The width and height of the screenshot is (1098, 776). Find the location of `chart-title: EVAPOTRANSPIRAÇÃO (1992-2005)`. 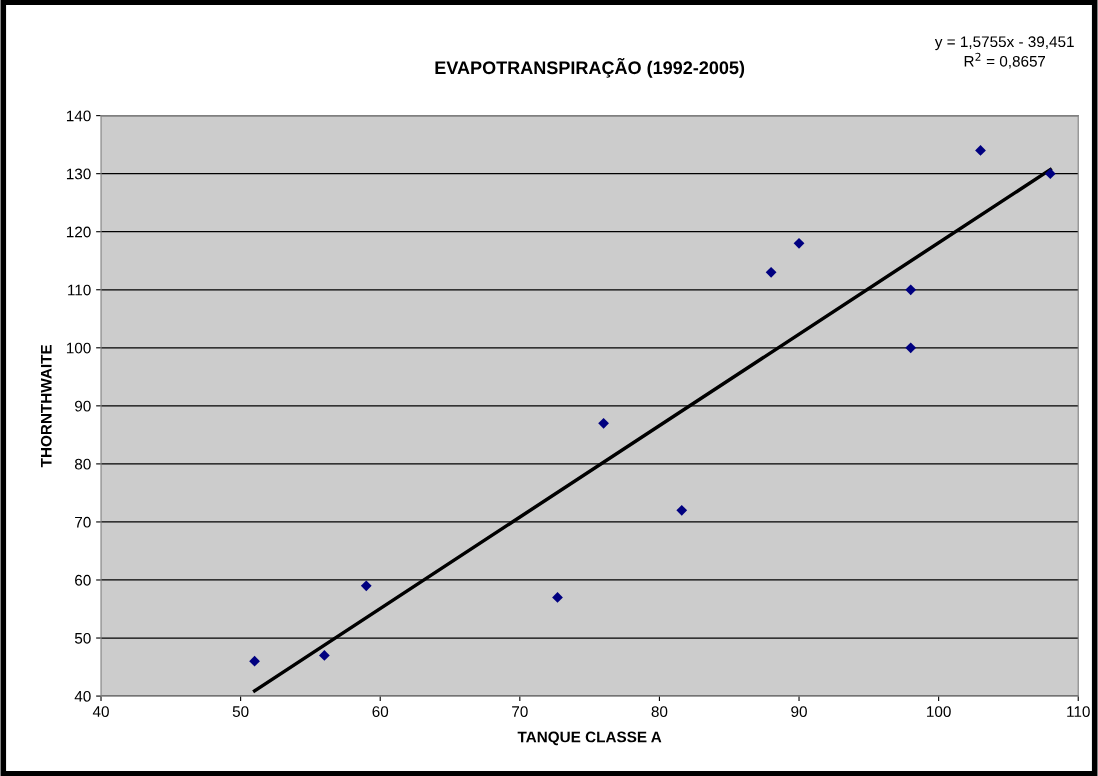

chart-title: EVAPOTRANSPIRAÇÃO (1992-2005) is located at coordinates (590, 67).